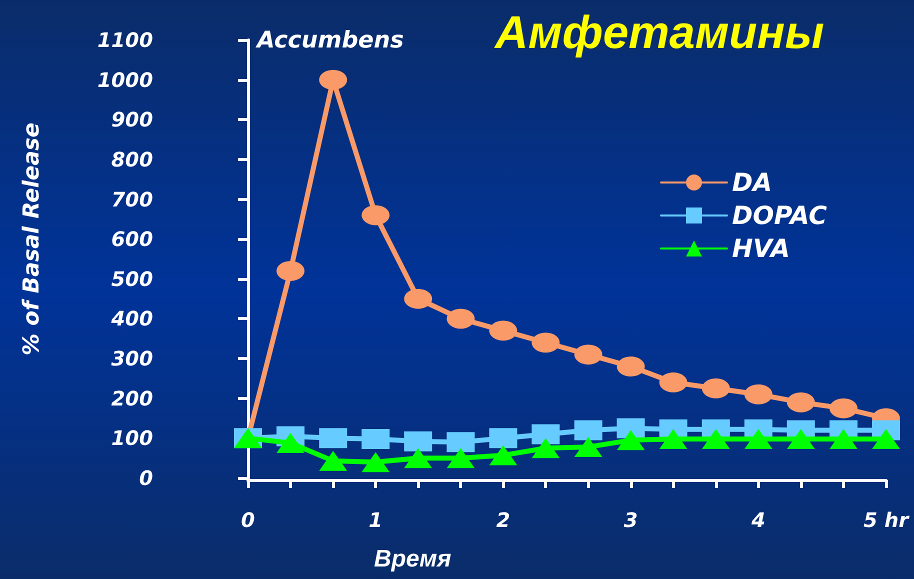 The width and height of the screenshot is (914, 579). Describe the element at coordinates (248, 520) in the screenshot. I see `x-tick-label: 0` at that location.